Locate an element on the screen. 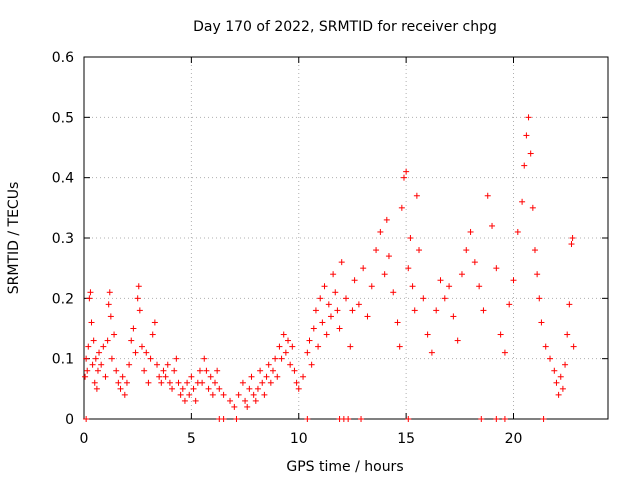 The width and height of the screenshot is (640, 480). x-tick-label: 20 is located at coordinates (514, 439).